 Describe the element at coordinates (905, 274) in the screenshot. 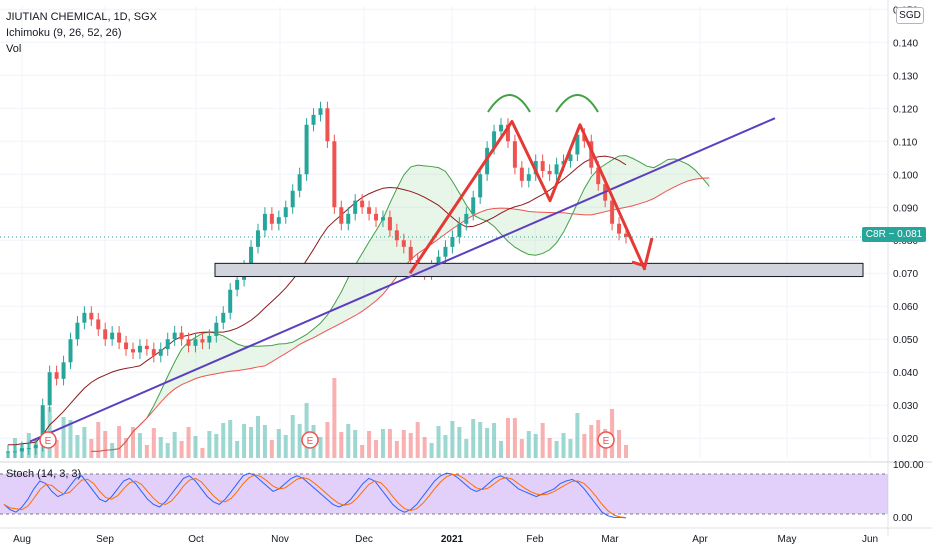

I see `y-tick-label: 0.070` at that location.